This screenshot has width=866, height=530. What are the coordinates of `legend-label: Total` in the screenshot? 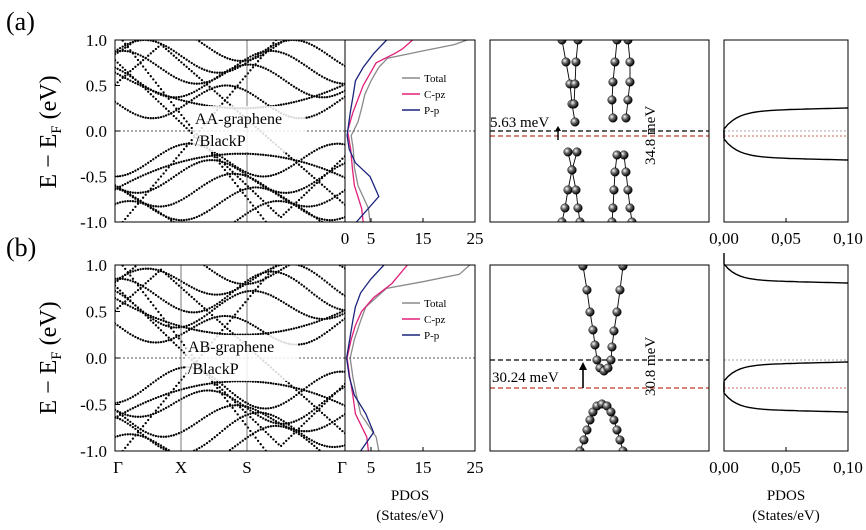 It's located at (435, 79).